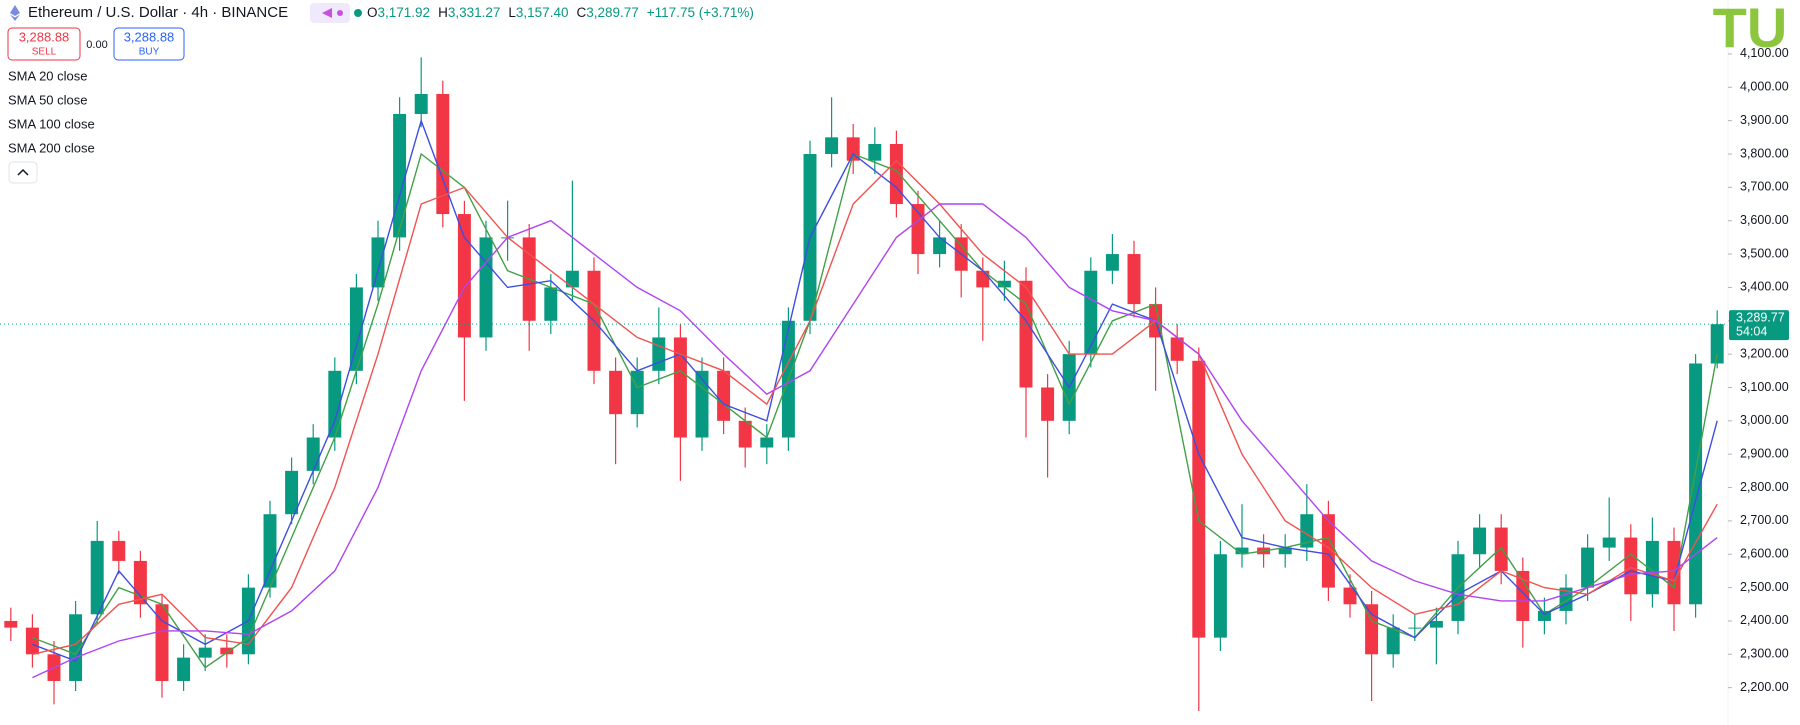 This screenshot has width=1800, height=725. I want to click on ohlc-value: 3,331.27, so click(474, 12).